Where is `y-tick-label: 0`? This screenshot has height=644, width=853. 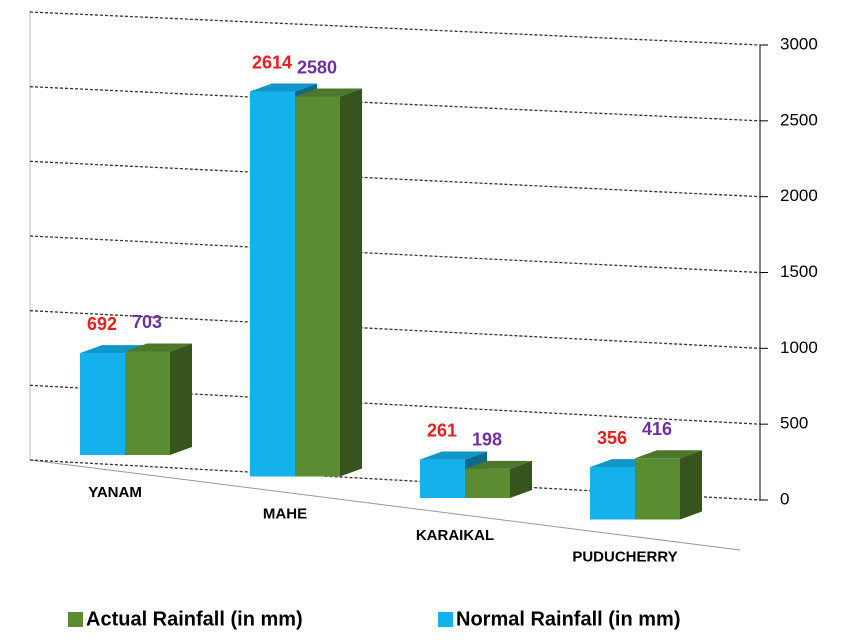
y-tick-label: 0 is located at coordinates (784, 498).